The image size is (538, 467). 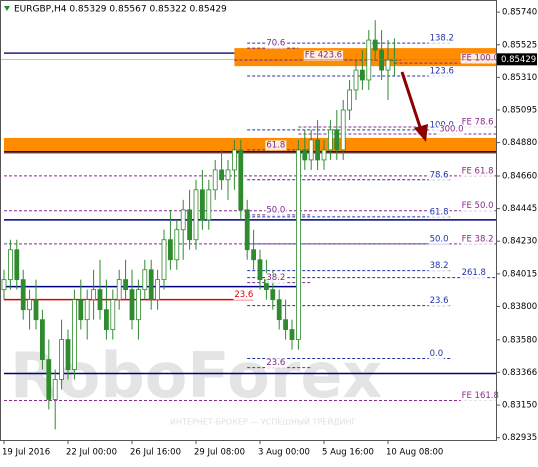 I want to click on level-label: FE 50.0, so click(x=478, y=206).